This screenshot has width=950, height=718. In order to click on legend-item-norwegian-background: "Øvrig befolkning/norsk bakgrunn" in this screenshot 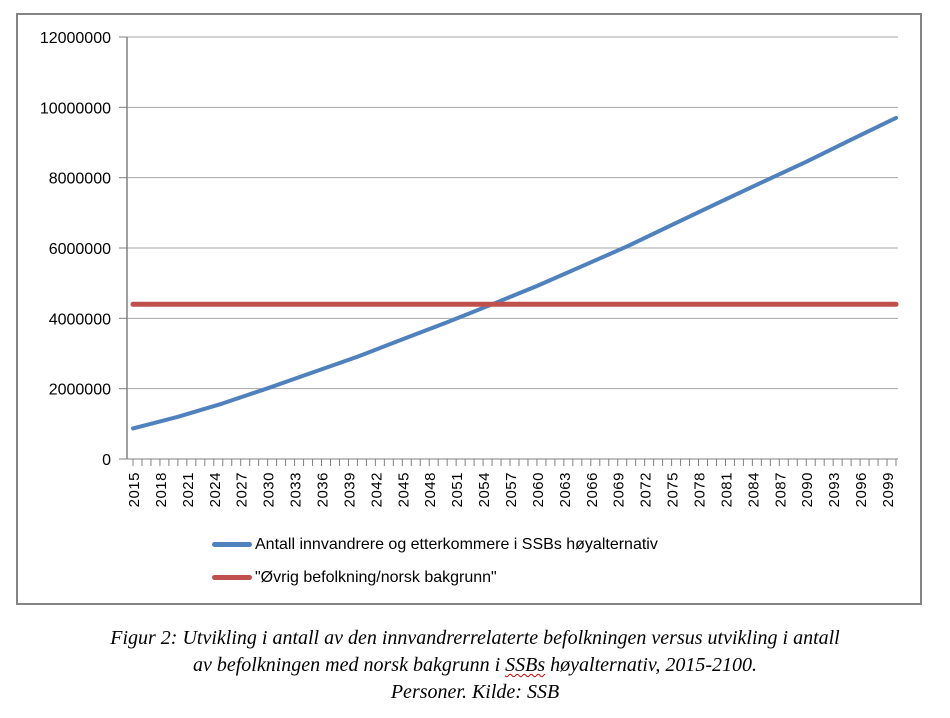, I will do `click(435, 577)`.